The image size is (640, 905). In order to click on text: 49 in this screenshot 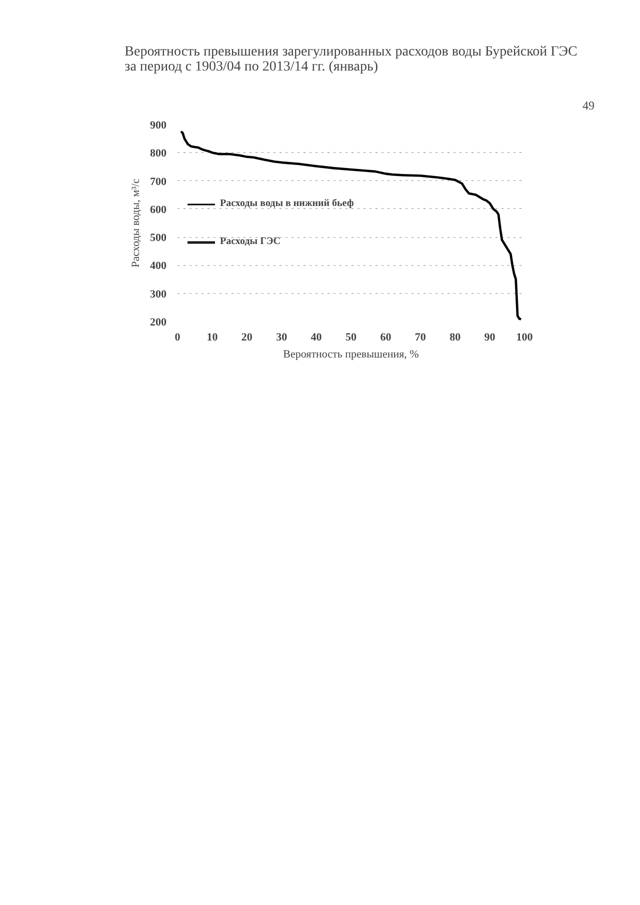, I will do `click(588, 105)`.